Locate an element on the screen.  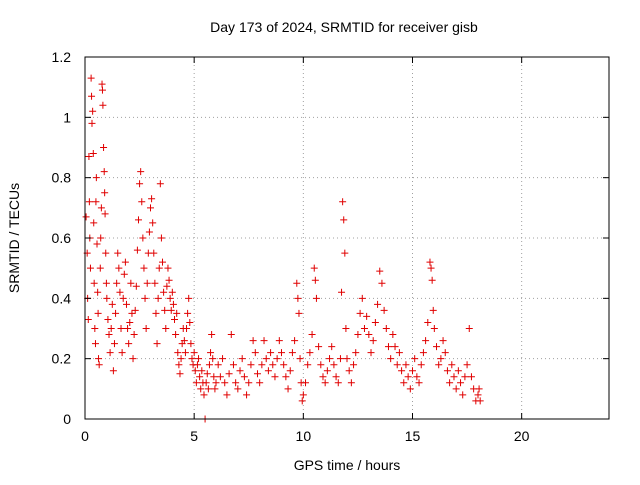
y-tick-label: 0 is located at coordinates (67, 419).